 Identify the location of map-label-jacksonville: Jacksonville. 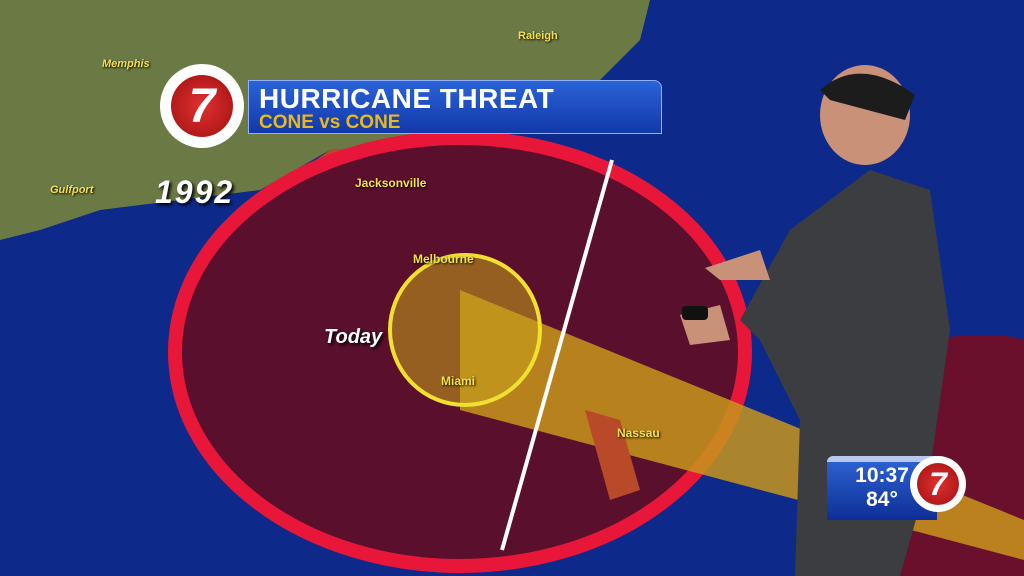
(391, 183).